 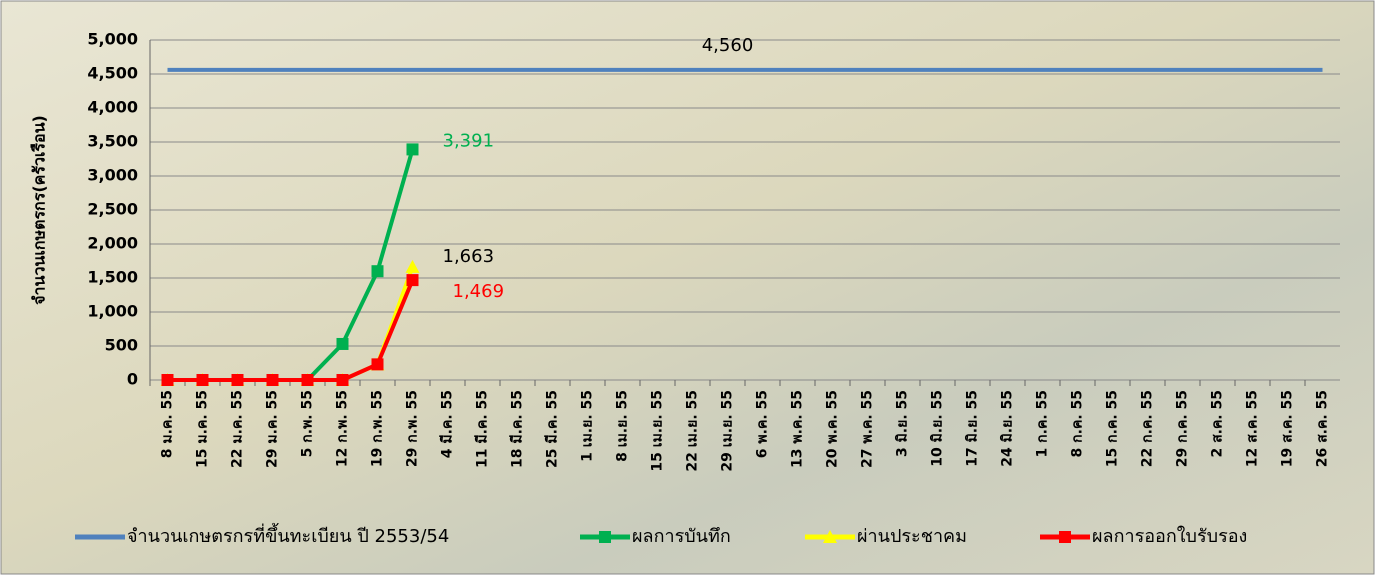 What do you see at coordinates (203, 429) in the screenshot?
I see `x-tick-label: 15 ม.ค. 55` at bounding box center [203, 429].